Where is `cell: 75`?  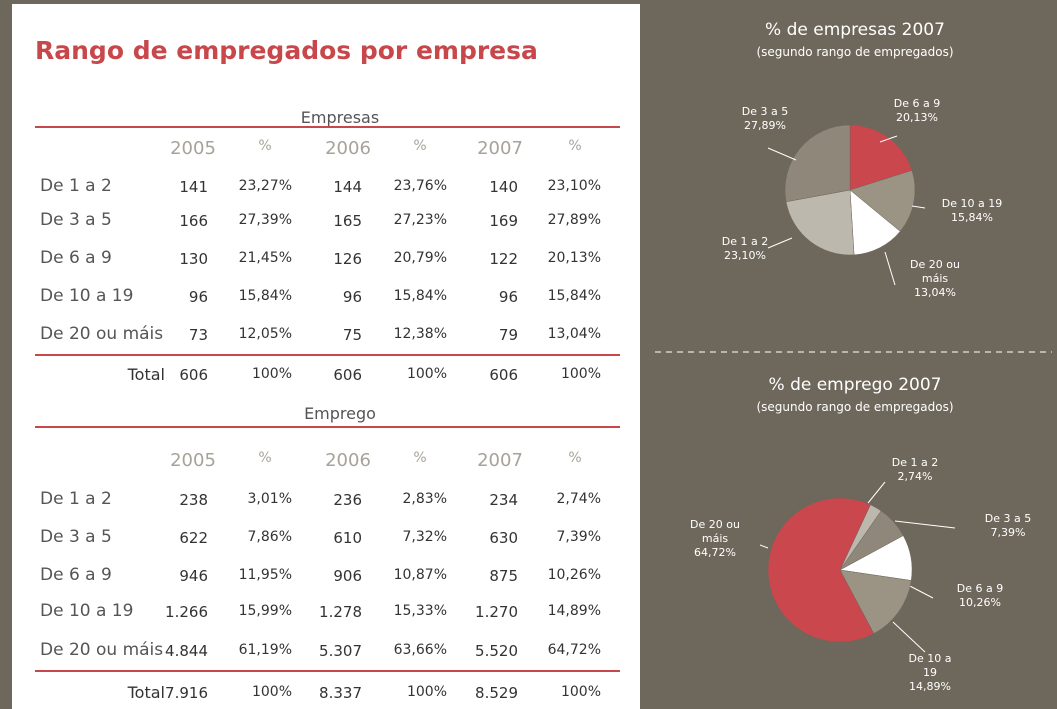
cell: 75 is located at coordinates (352, 335).